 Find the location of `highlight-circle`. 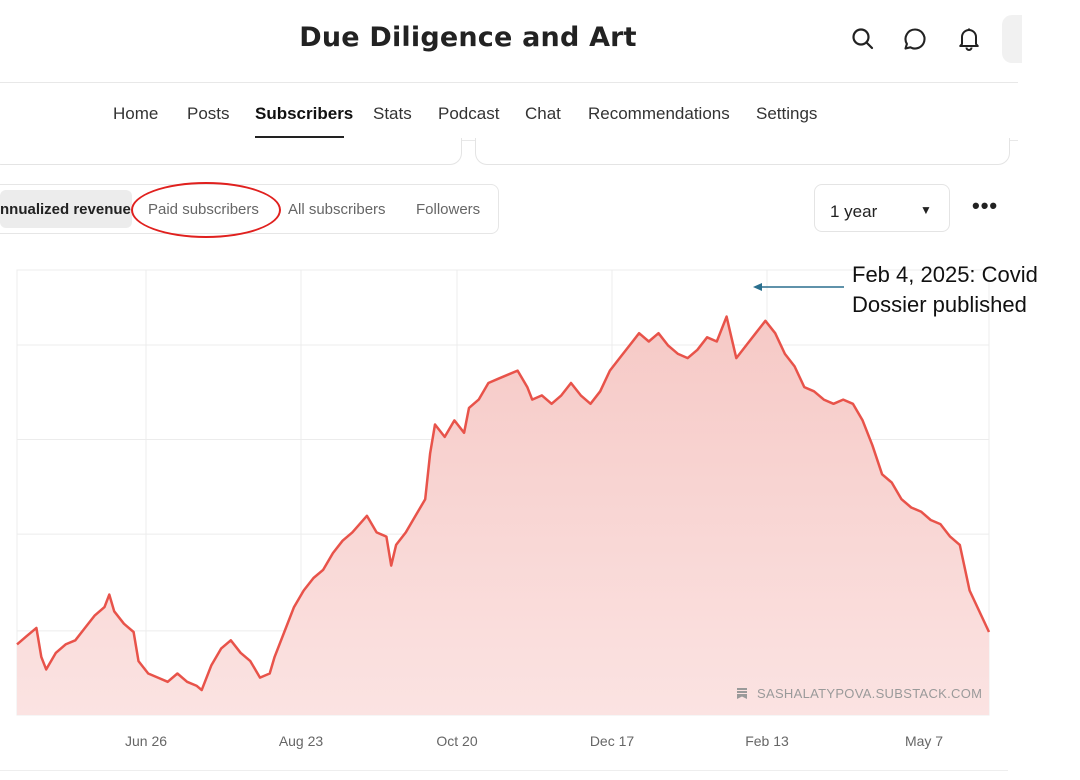

highlight-circle is located at coordinates (206, 210).